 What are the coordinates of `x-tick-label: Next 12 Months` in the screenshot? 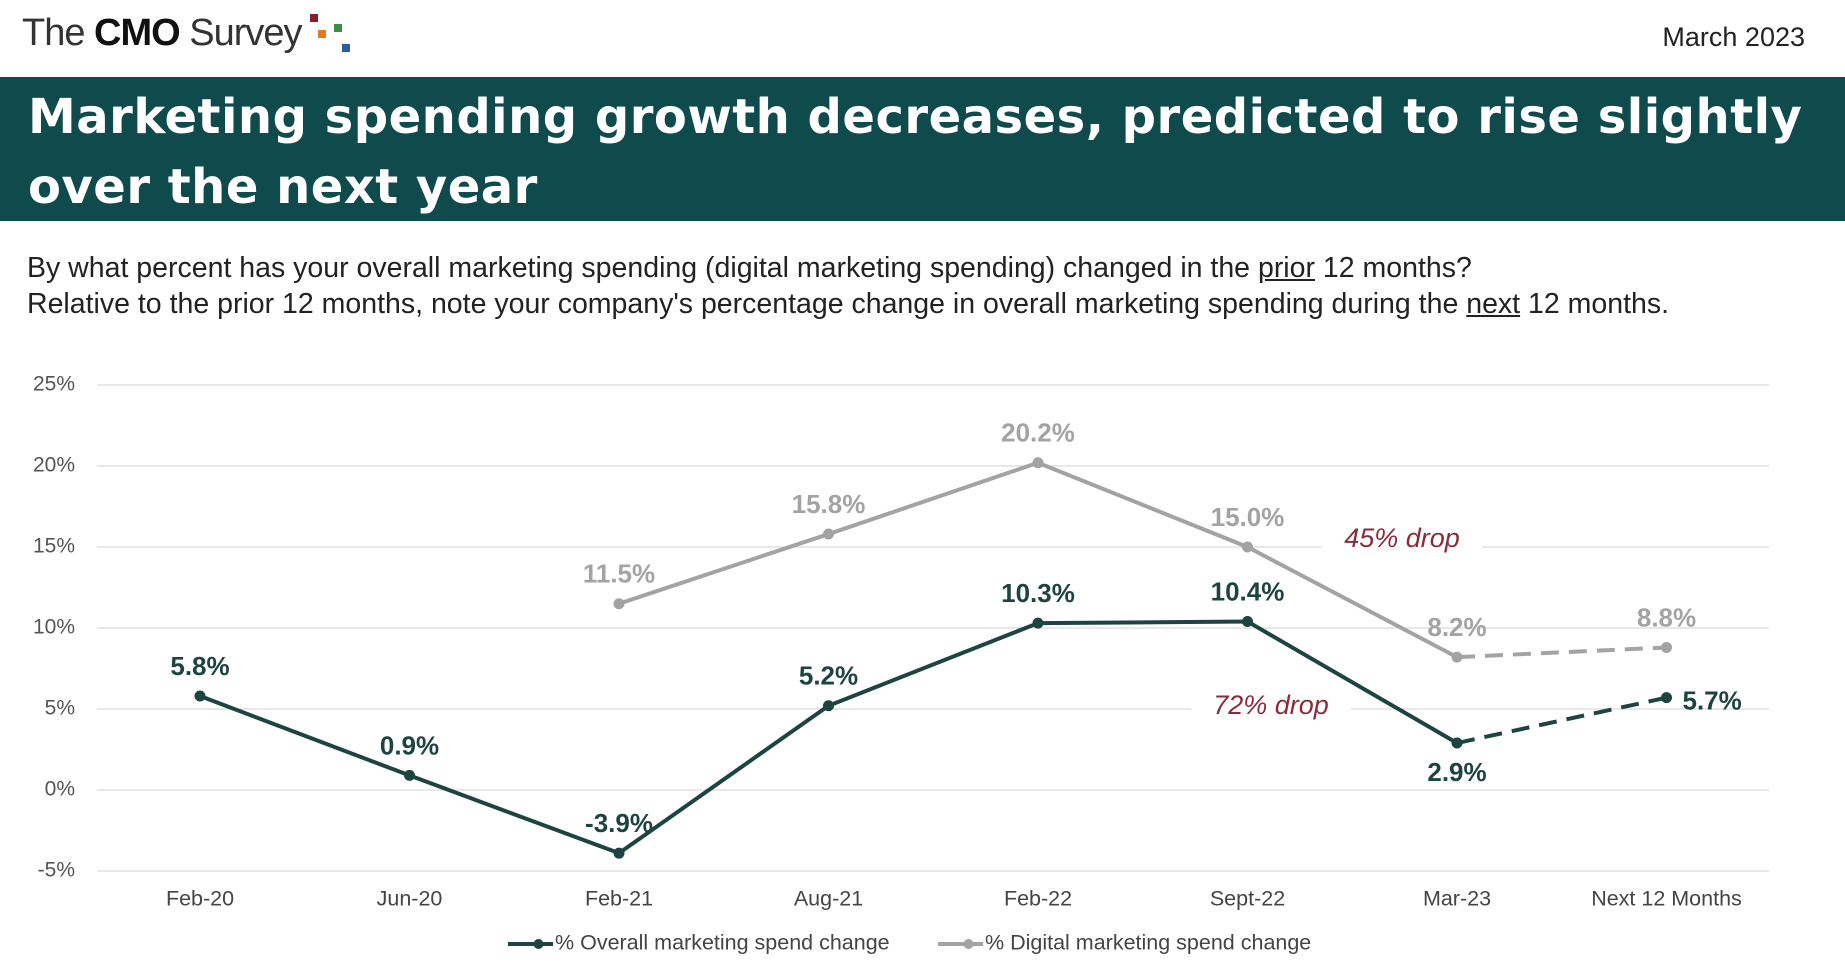 It's located at (1666, 899).